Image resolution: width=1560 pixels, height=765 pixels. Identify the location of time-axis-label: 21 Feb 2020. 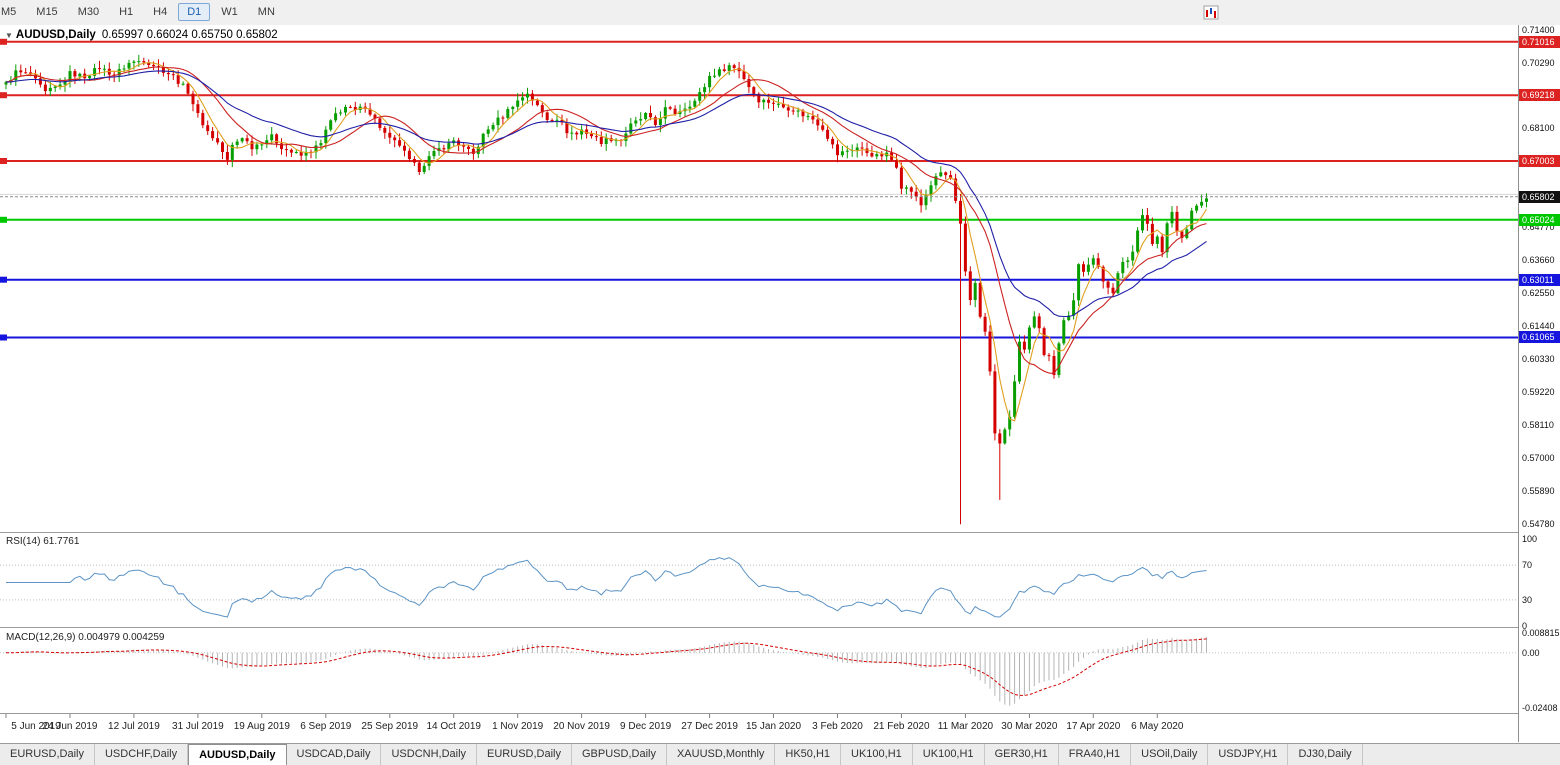
(901, 726).